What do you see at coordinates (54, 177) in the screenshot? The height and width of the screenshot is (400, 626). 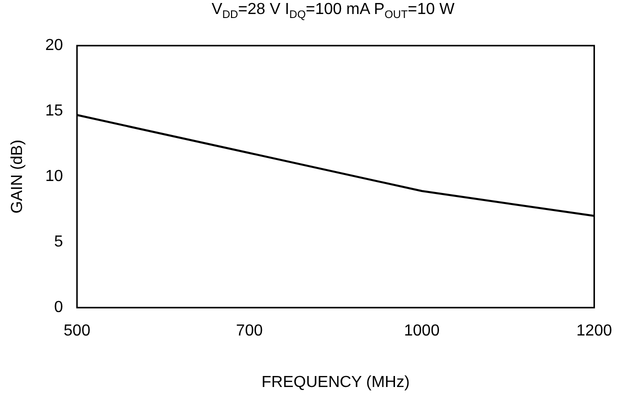 I see `y-tick-label: 10` at bounding box center [54, 177].